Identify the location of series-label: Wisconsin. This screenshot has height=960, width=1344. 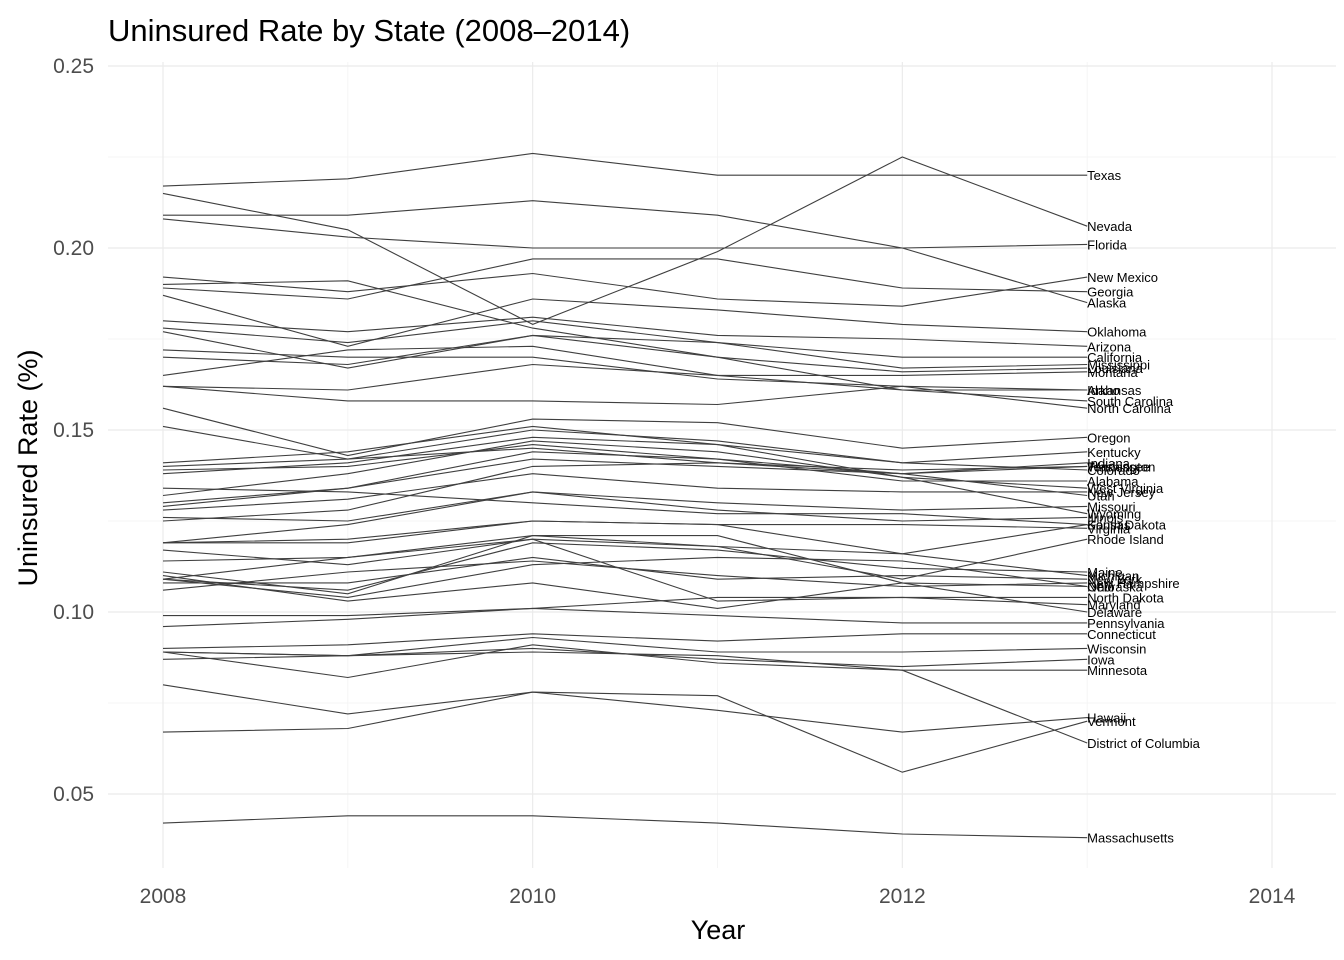
(1116, 648).